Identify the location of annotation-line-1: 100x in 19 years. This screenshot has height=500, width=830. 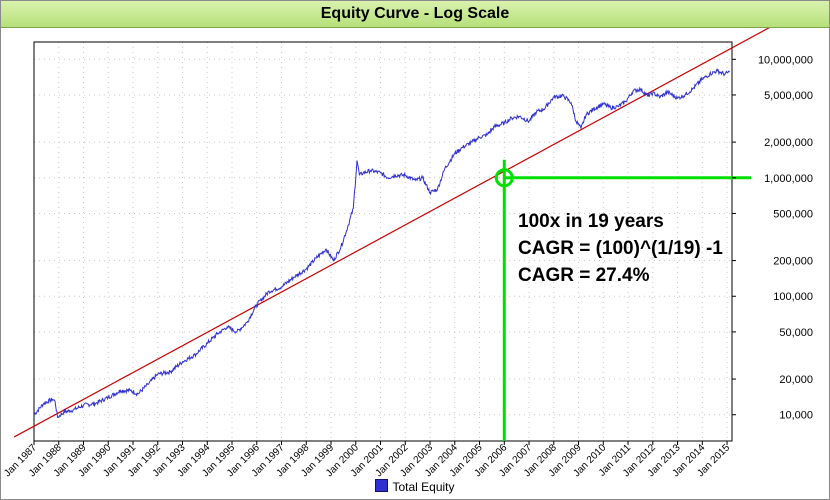
(591, 221).